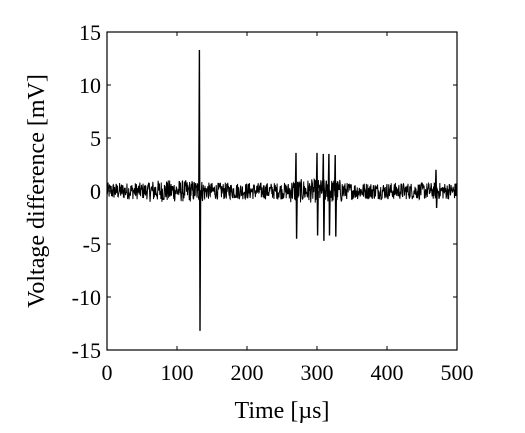 The height and width of the screenshot is (433, 525). I want to click on x-tick-label: 300, so click(317, 372).